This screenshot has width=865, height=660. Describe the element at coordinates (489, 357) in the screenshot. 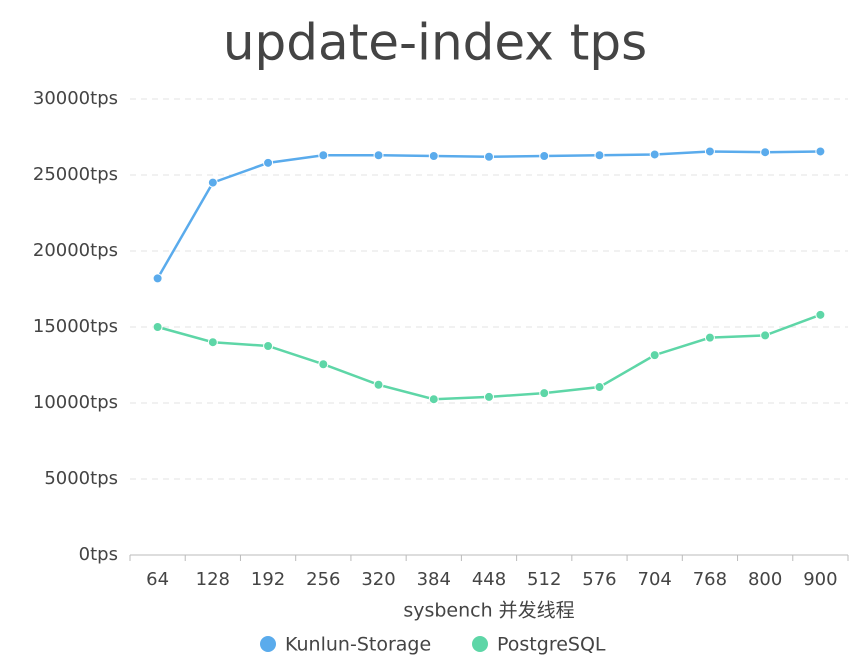

I see `series-line` at that location.